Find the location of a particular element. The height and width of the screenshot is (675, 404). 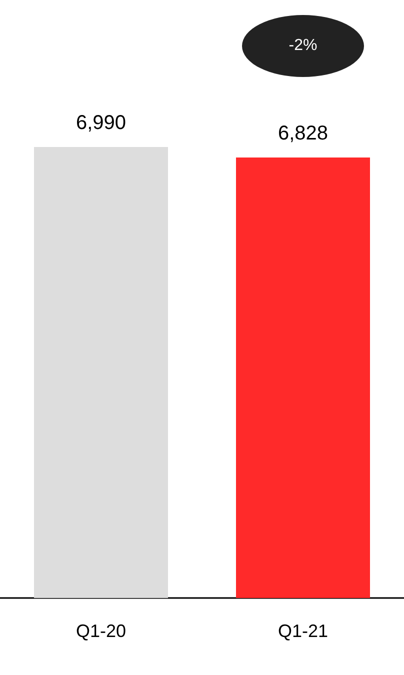

ellipse-badge: -2% is located at coordinates (303, 46).